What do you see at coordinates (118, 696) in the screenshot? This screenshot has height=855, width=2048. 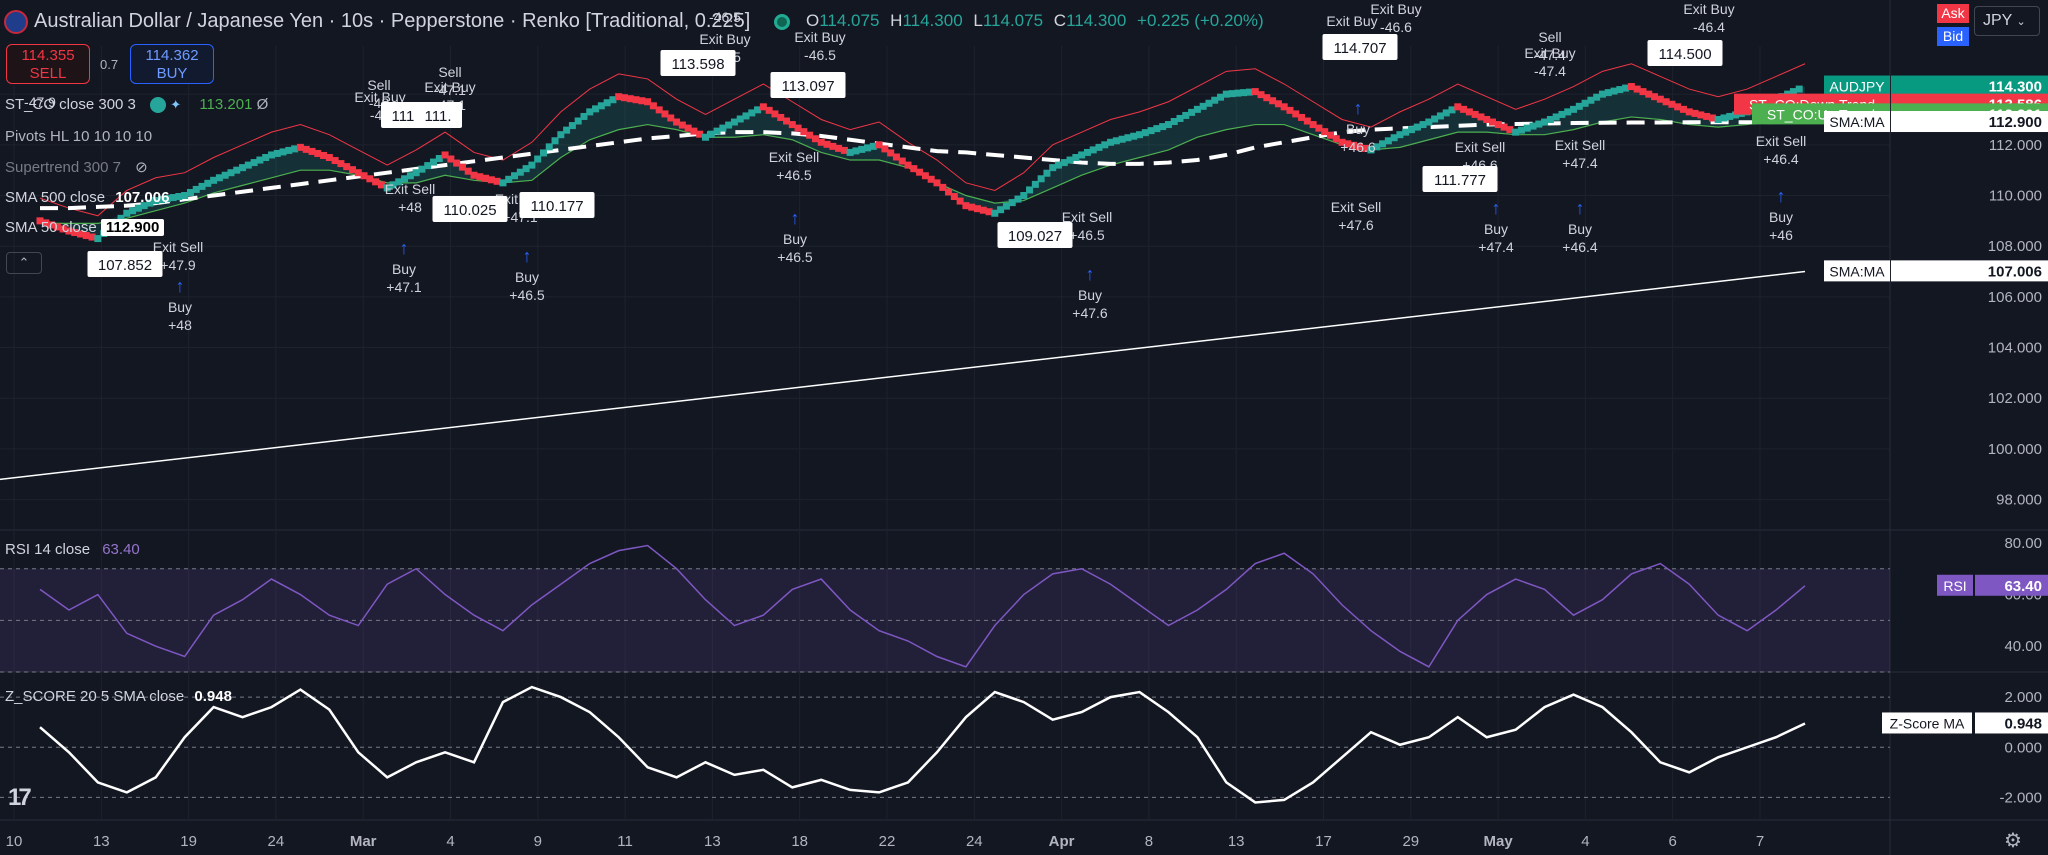 I see `legend-zscore: Z_SCORE 20 5 SMA close 0.948` at bounding box center [118, 696].